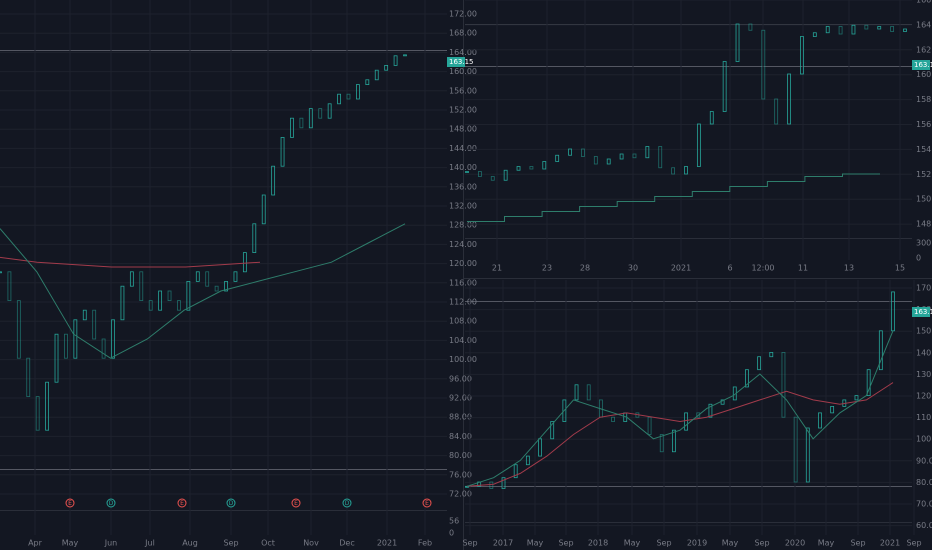  I want to click on x-axis-label: Dec, so click(346, 543).